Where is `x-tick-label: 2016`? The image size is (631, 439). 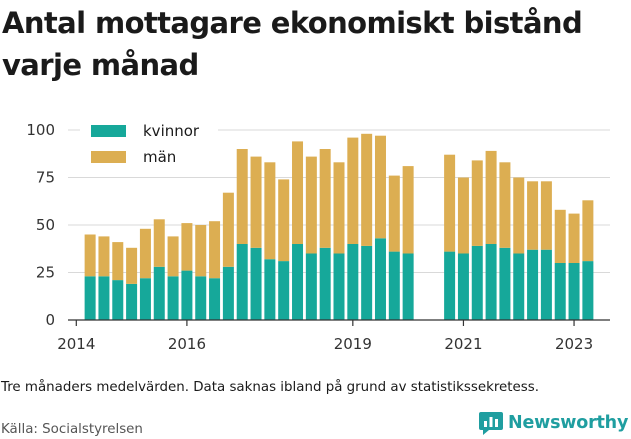
x-tick-label: 2016 is located at coordinates (187, 344).